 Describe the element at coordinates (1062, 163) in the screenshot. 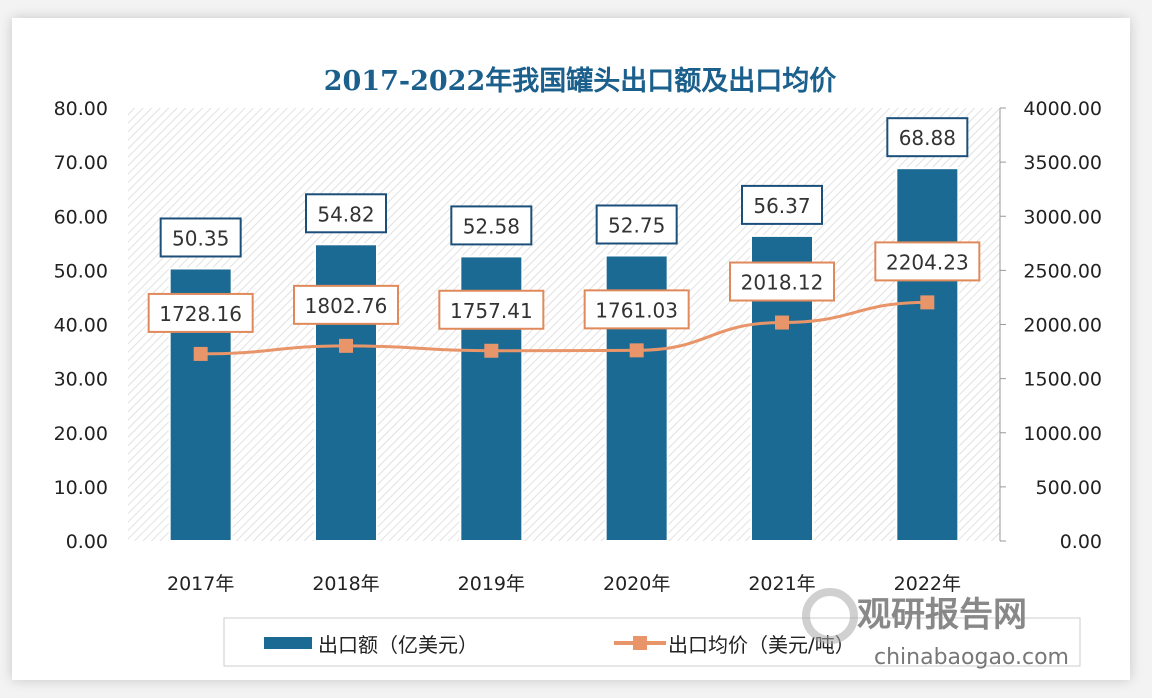

I see `right-tick-label: 3500.00` at that location.